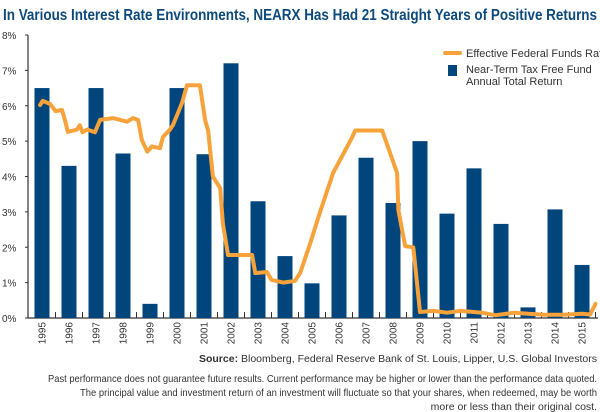 The height and width of the screenshot is (412, 600). Describe the element at coordinates (178, 333) in the screenshot. I see `x-tick-label: 2000` at that location.